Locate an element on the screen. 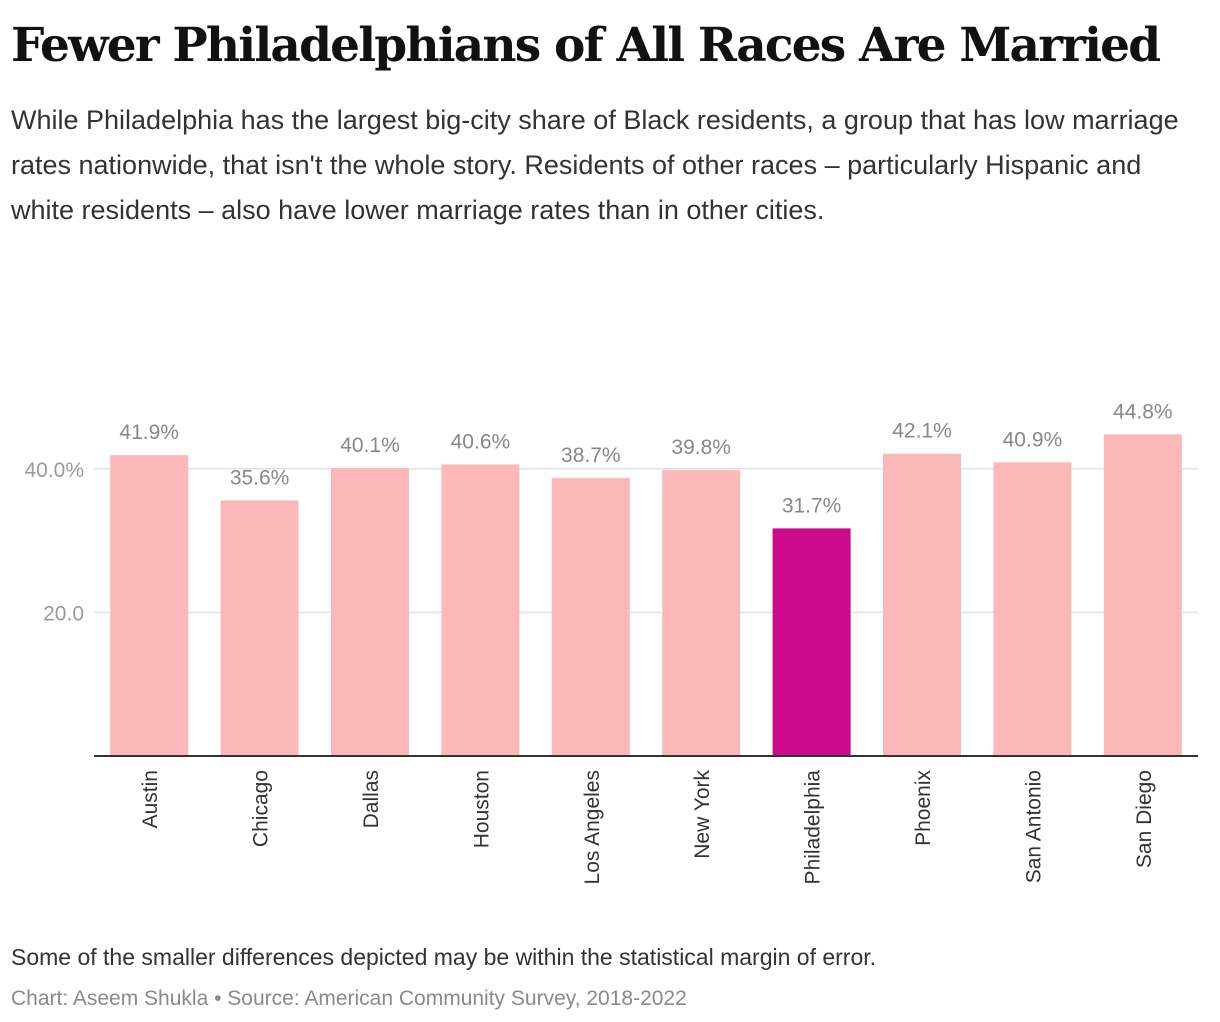 The height and width of the screenshot is (1022, 1220). bar-new-york is located at coordinates (701, 613).